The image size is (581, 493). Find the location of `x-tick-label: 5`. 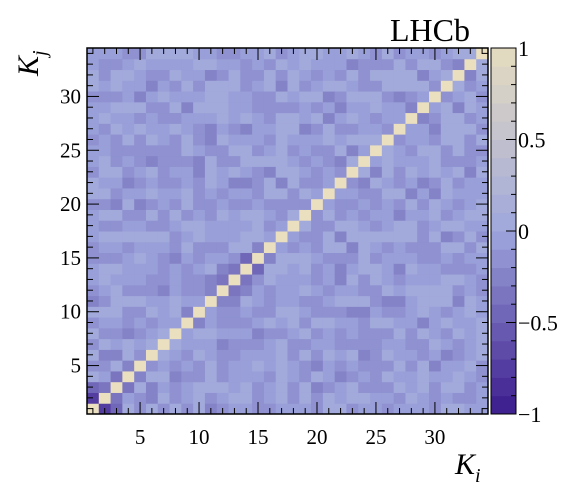

x-tick-label: 5 is located at coordinates (140, 437).